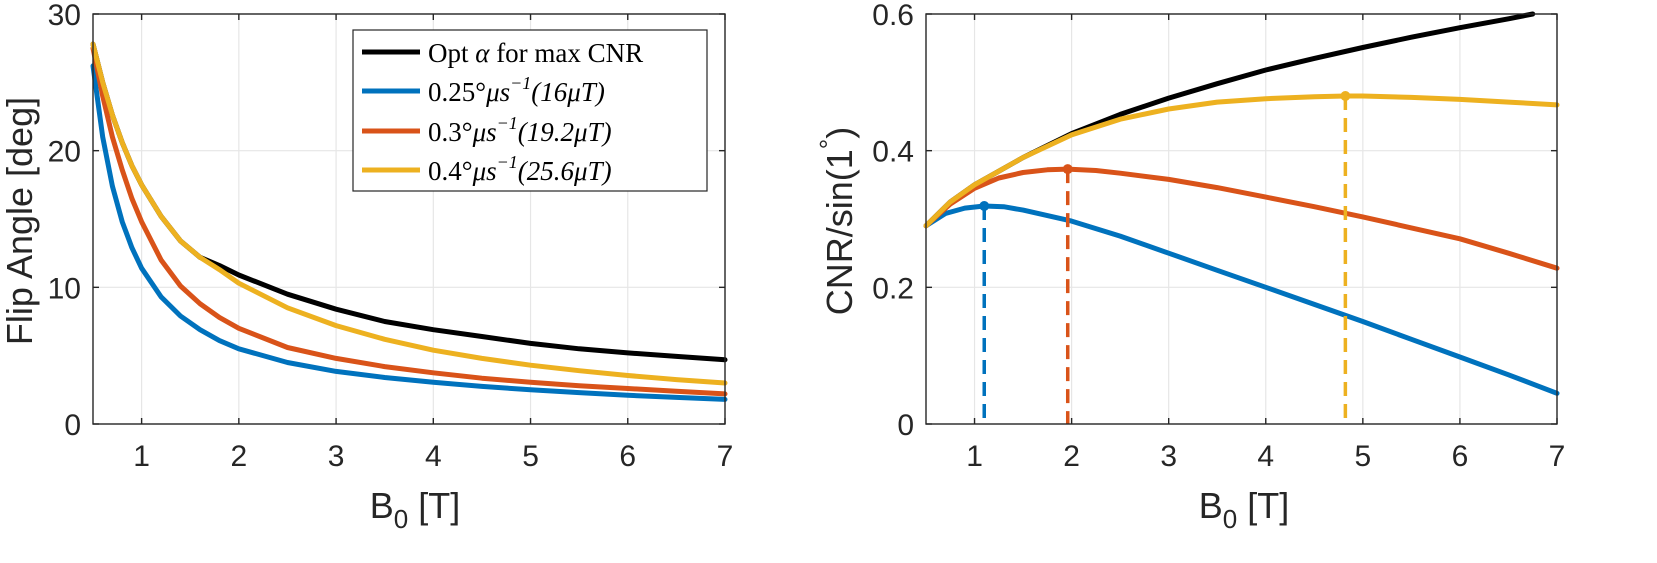 The width and height of the screenshot is (1657, 563). I want to click on cnr-x-tick-label: 4, so click(1265, 456).